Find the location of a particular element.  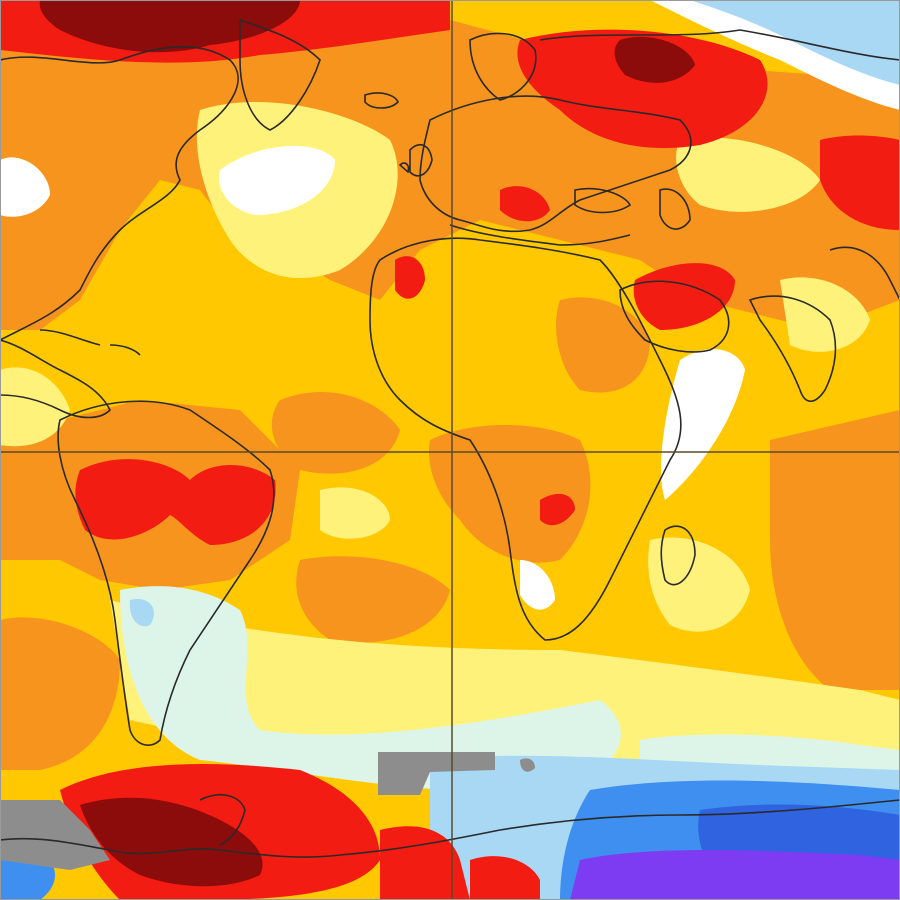

coast-asia-north is located at coordinates (719, 45).